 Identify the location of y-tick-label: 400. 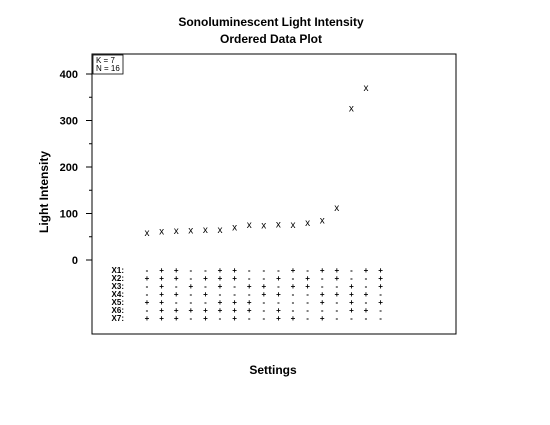
(69, 75).